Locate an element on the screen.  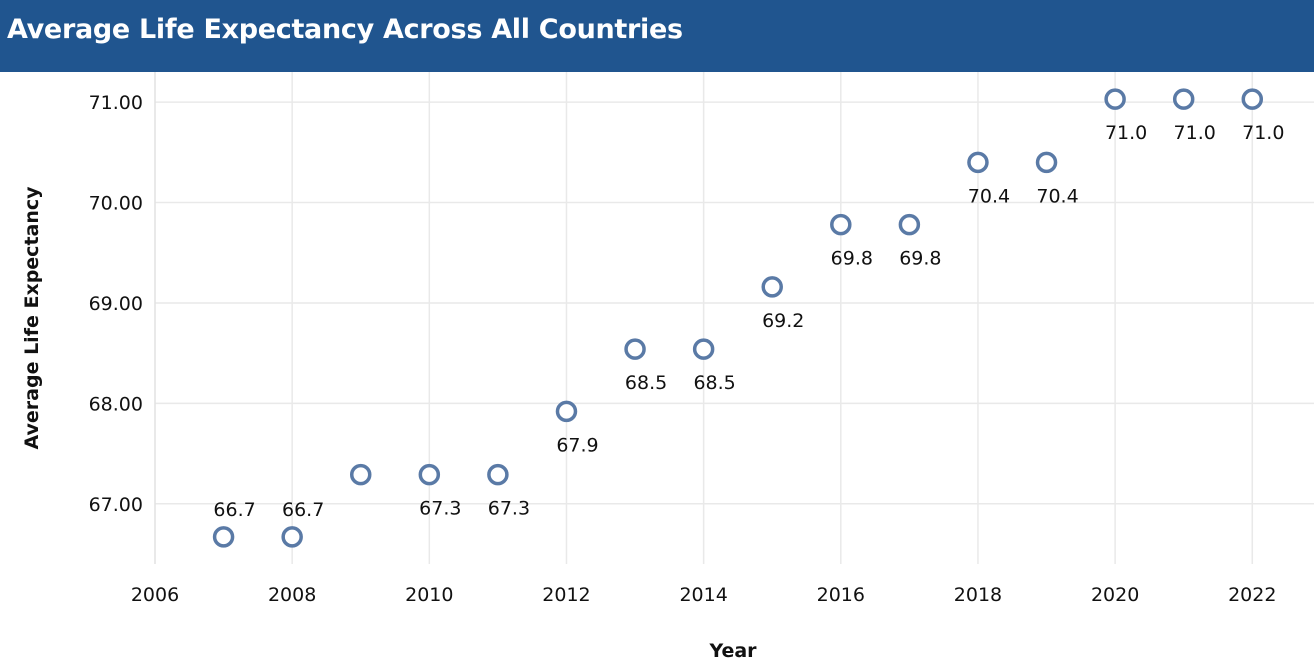
x-tick-label: 2012 is located at coordinates (566, 595).